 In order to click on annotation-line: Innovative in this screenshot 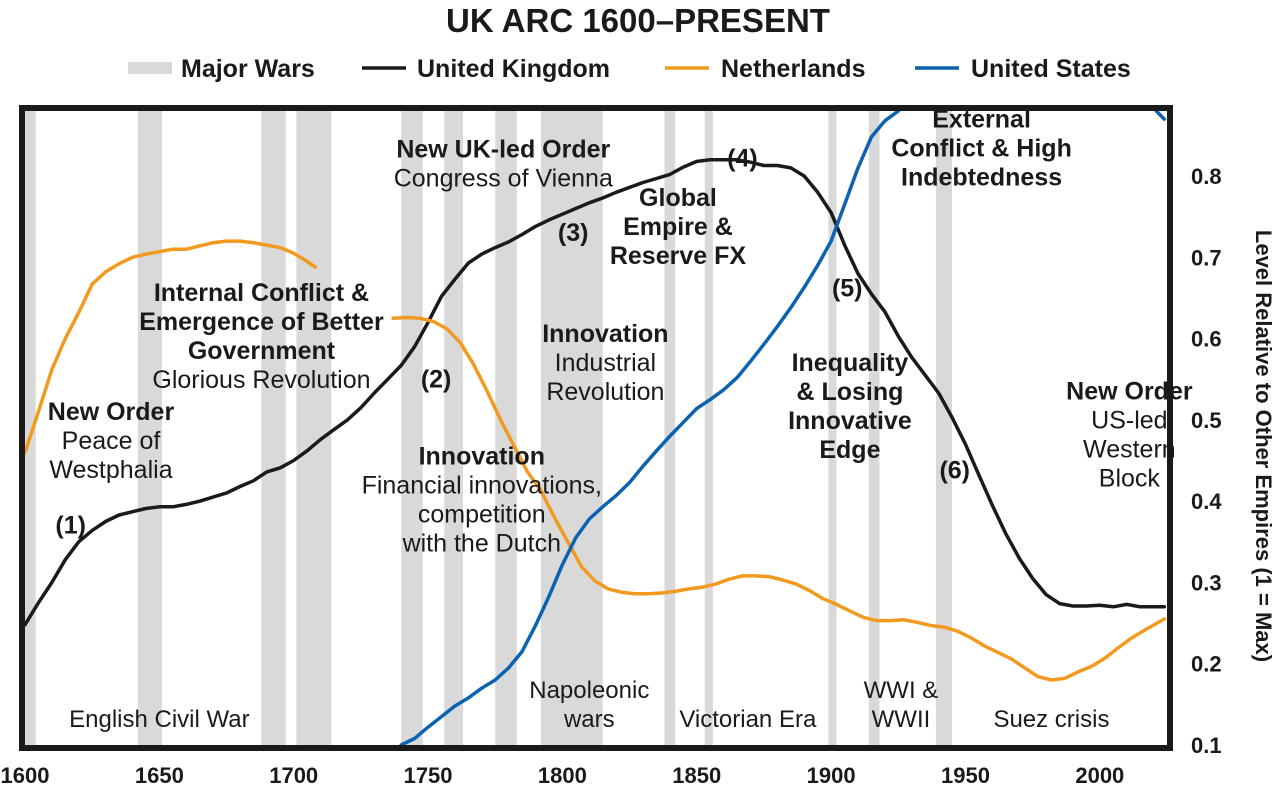, I will do `click(850, 421)`.